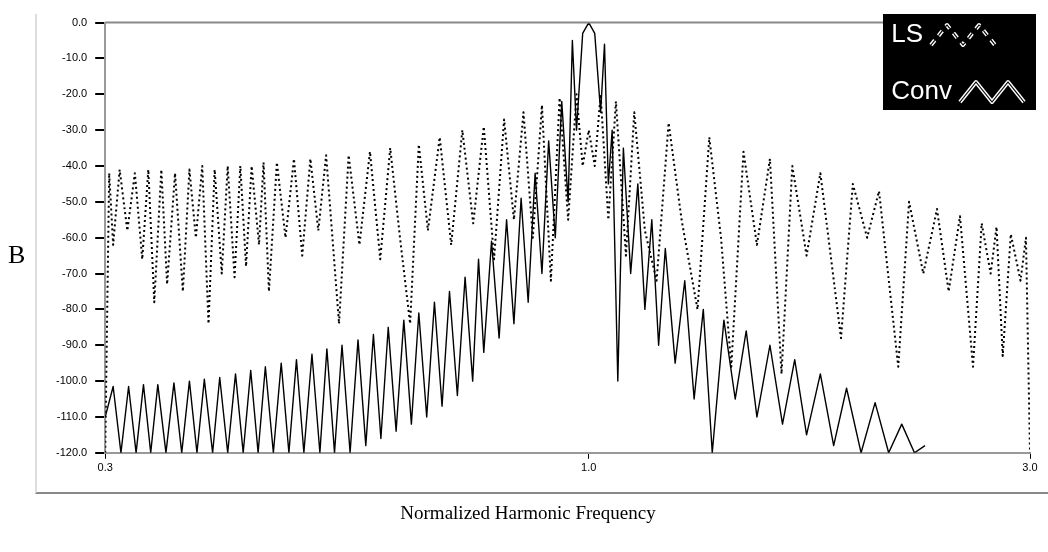  I want to click on y-tick-label: -110.0, so click(72, 415).